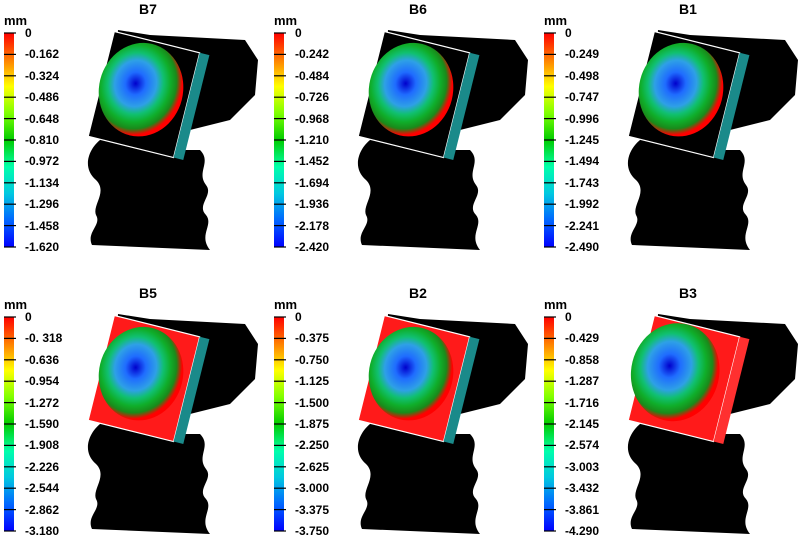 The image size is (809, 539). Describe the element at coordinates (312, 359) in the screenshot. I see `scale-tick-label: -0.750` at that location.